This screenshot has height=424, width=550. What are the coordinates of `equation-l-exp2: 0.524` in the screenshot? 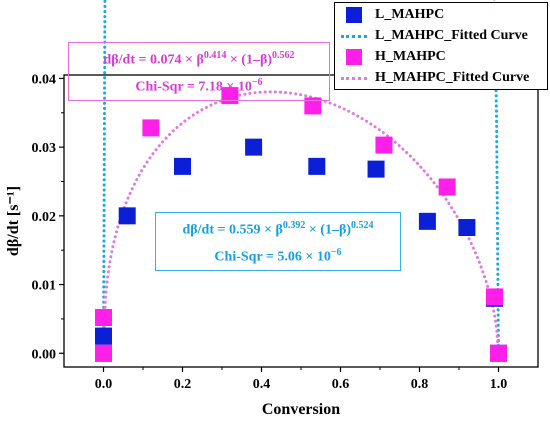 It's located at (362, 225).